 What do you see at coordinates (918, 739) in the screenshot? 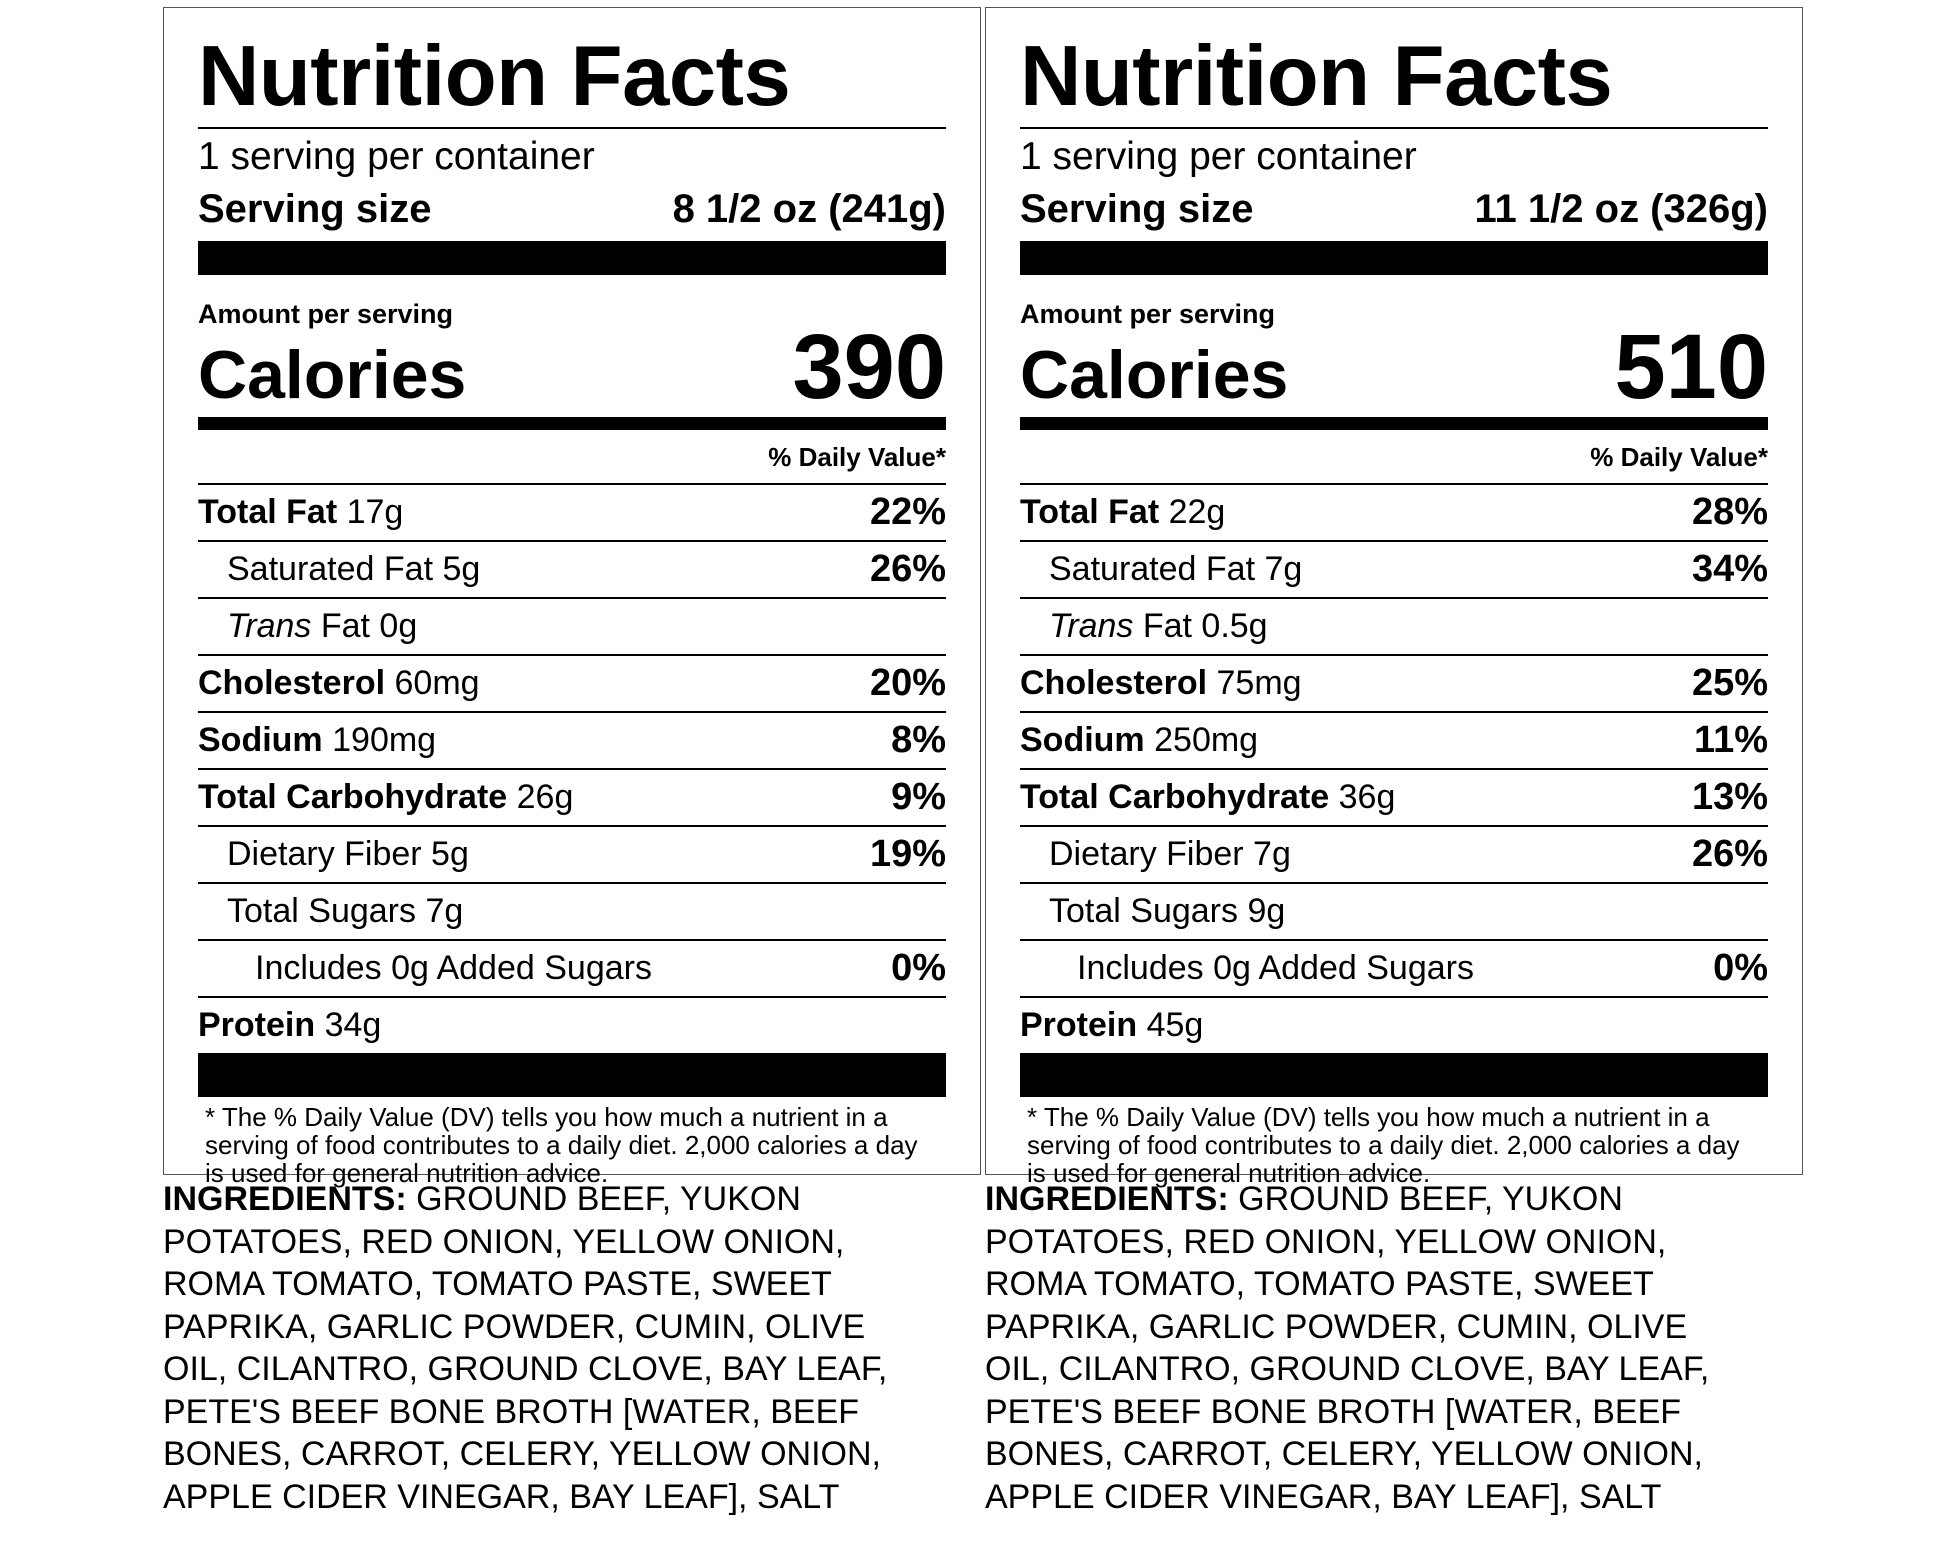
I see `nutrient-dv: 8%` at bounding box center [918, 739].